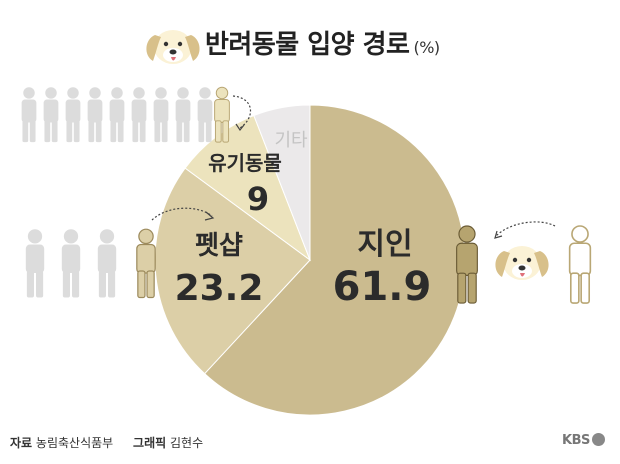 The image size is (620, 464). I want to click on slice-label: 지인, so click(384, 244).